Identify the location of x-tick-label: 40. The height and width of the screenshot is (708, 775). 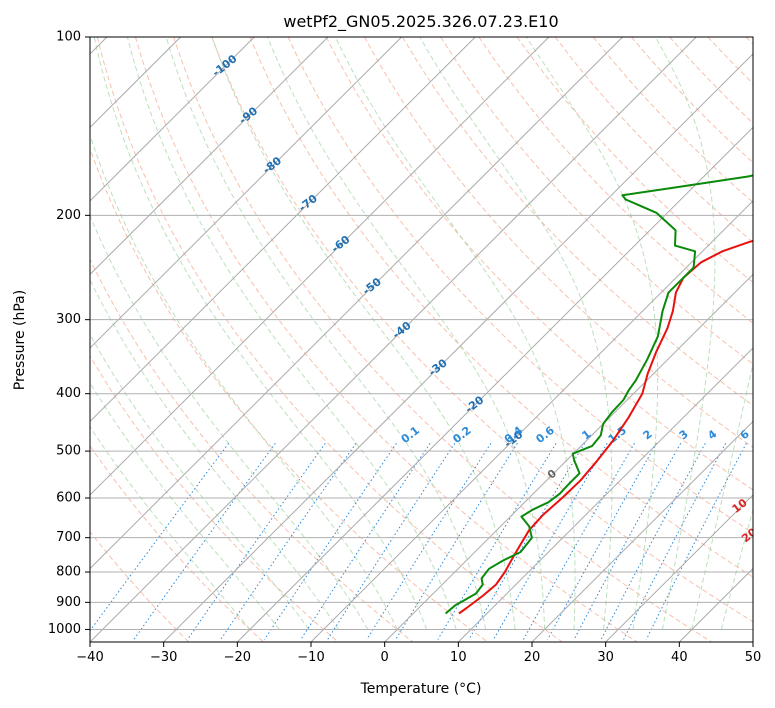
(679, 657).